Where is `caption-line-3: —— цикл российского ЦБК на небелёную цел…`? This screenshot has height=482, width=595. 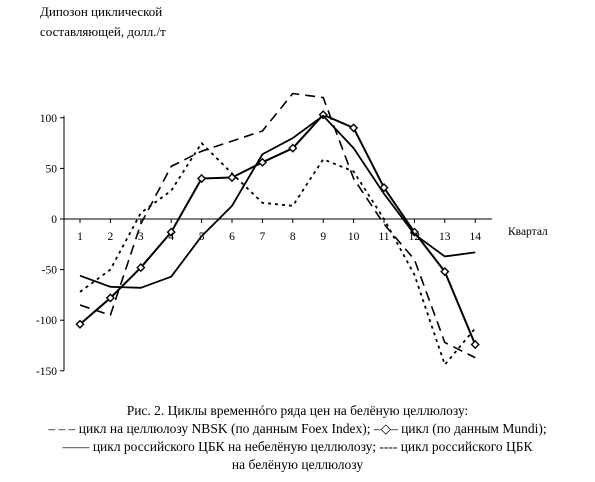 caption-line-3: —— цикл российского ЦБК на небелёную цел… is located at coordinates (297, 446).